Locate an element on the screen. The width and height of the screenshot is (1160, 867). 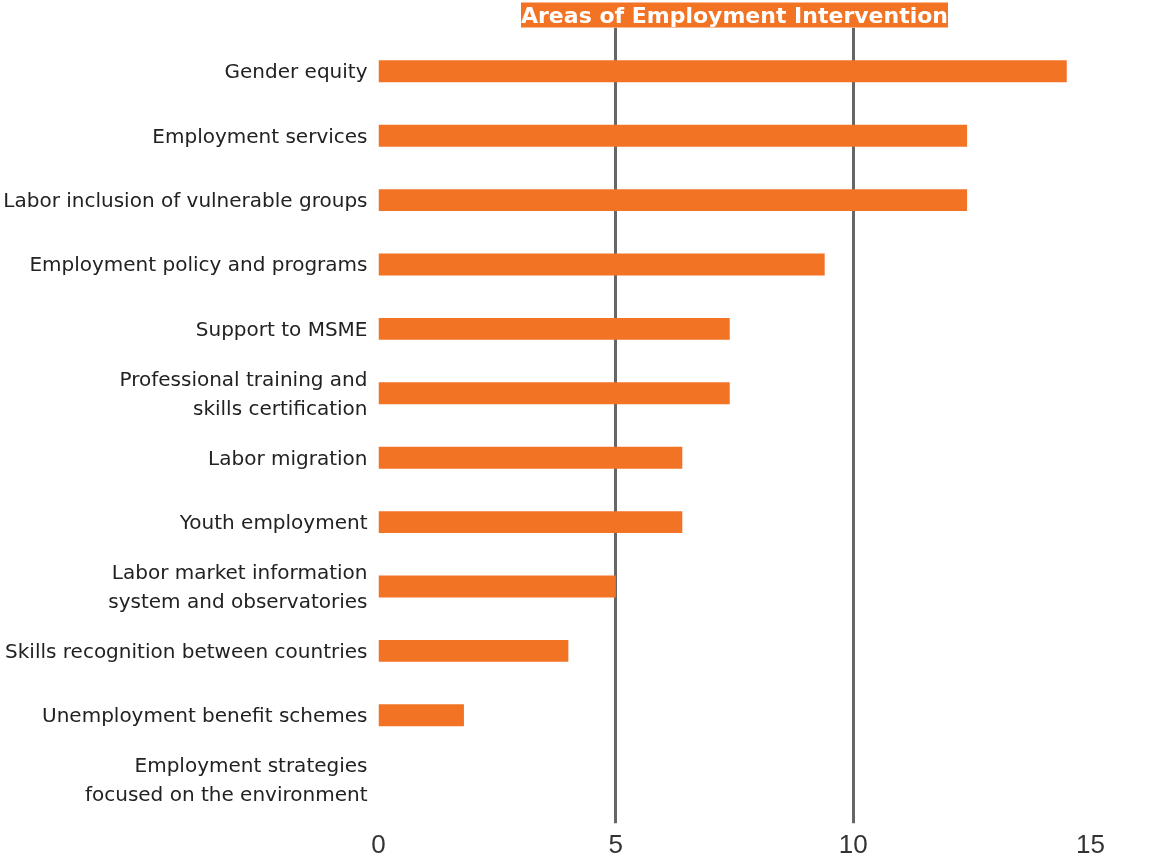
y-tick-label: Employment policy and programs is located at coordinates (198, 264).